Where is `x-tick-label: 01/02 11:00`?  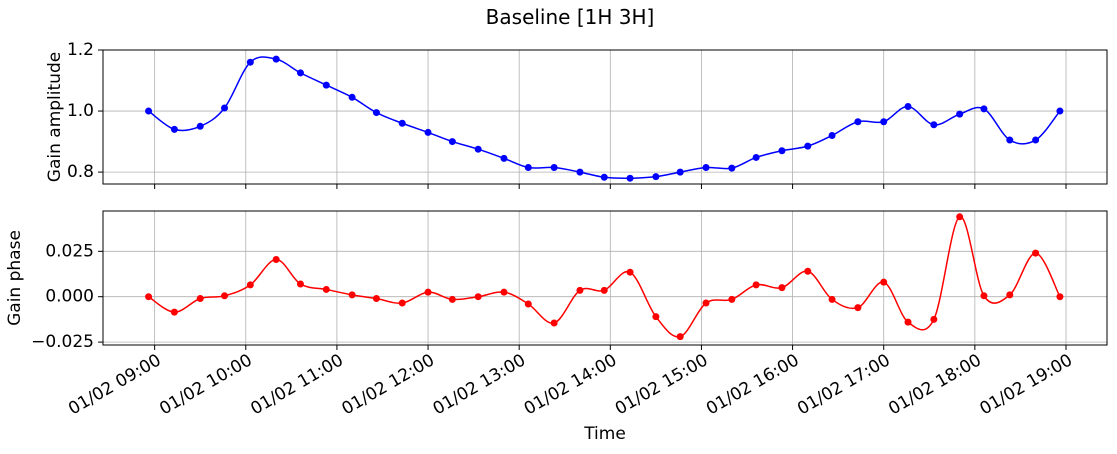 x-tick-label: 01/02 11:00 is located at coordinates (297, 384).